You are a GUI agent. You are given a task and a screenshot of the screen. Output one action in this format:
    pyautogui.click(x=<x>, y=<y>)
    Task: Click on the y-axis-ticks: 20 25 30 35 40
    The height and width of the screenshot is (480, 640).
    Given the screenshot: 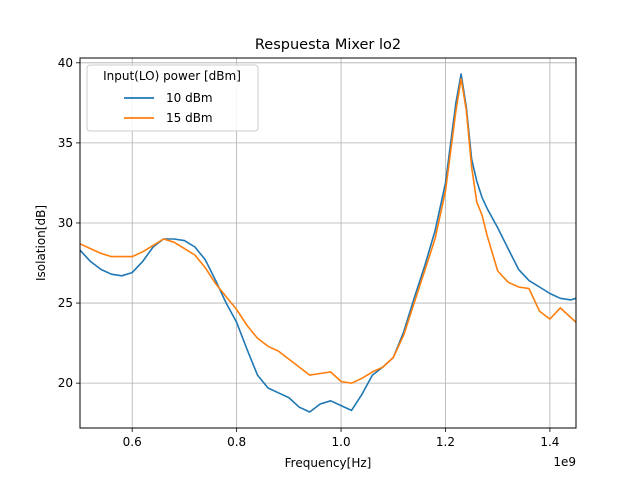 What is the action you would take?
    pyautogui.click(x=69, y=223)
    